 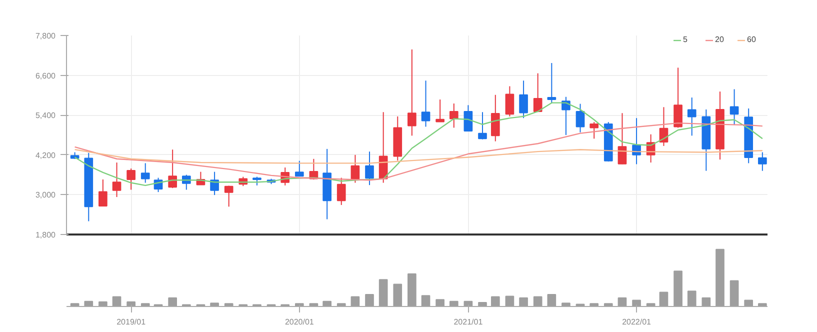 I want to click on x-tick-label: 2021/01, so click(x=469, y=322).